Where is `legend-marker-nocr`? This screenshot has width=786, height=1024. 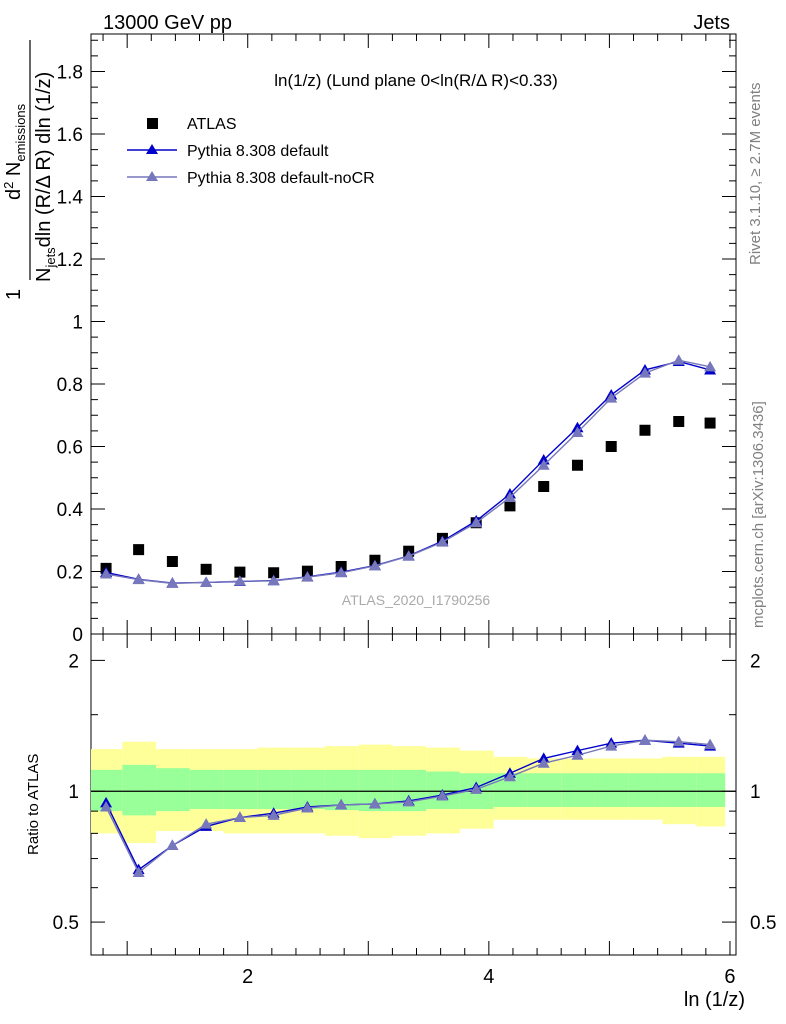 legend-marker-nocr is located at coordinates (152, 176).